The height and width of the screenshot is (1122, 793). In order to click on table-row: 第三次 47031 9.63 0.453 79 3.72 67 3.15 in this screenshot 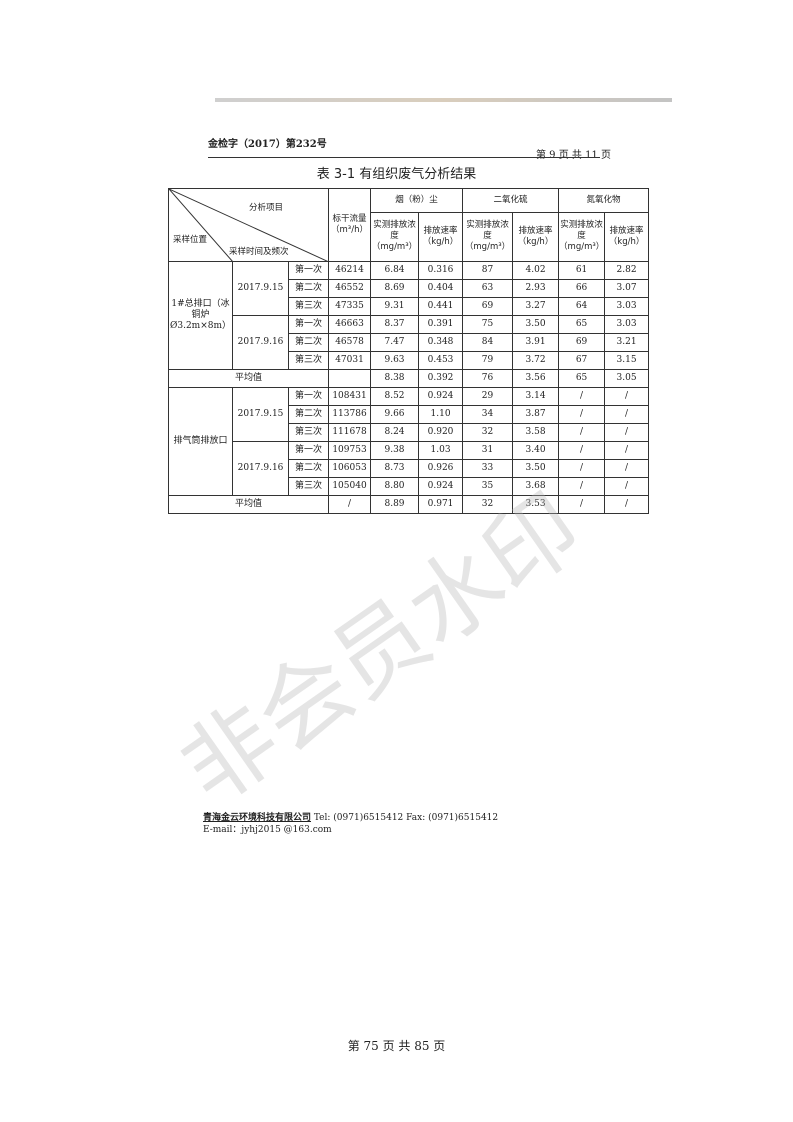, I will do `click(409, 360)`.